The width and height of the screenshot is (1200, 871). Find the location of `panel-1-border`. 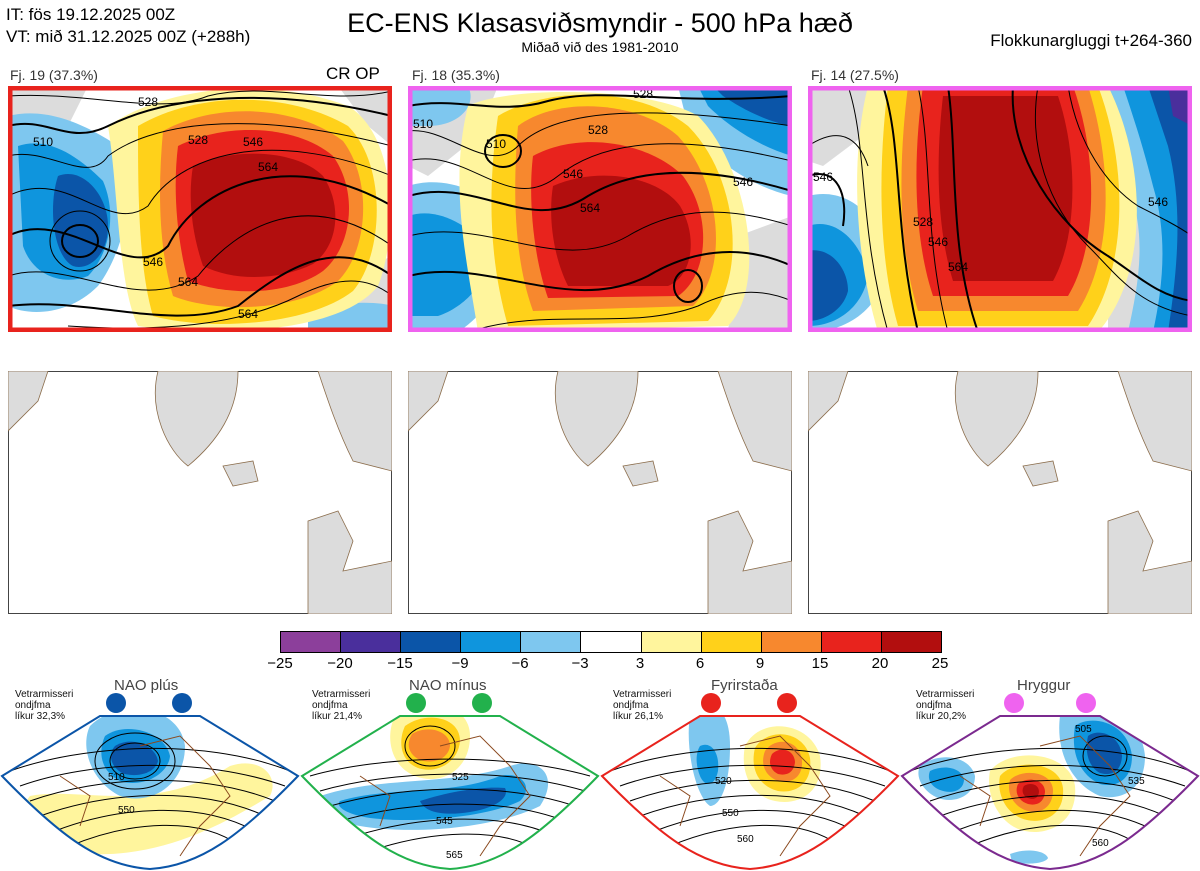

panel-1-border is located at coordinates (200, 209).